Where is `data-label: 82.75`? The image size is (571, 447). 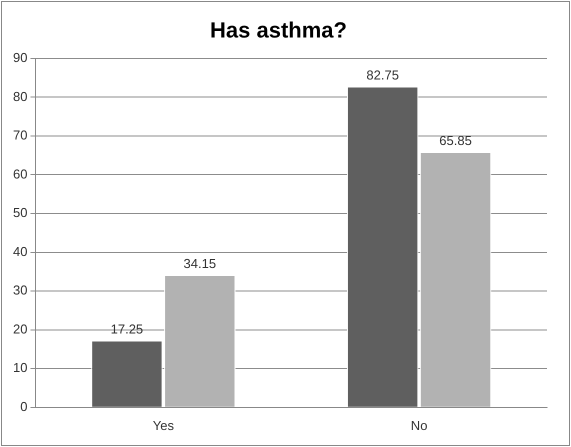
data-label: 82.75 is located at coordinates (382, 75).